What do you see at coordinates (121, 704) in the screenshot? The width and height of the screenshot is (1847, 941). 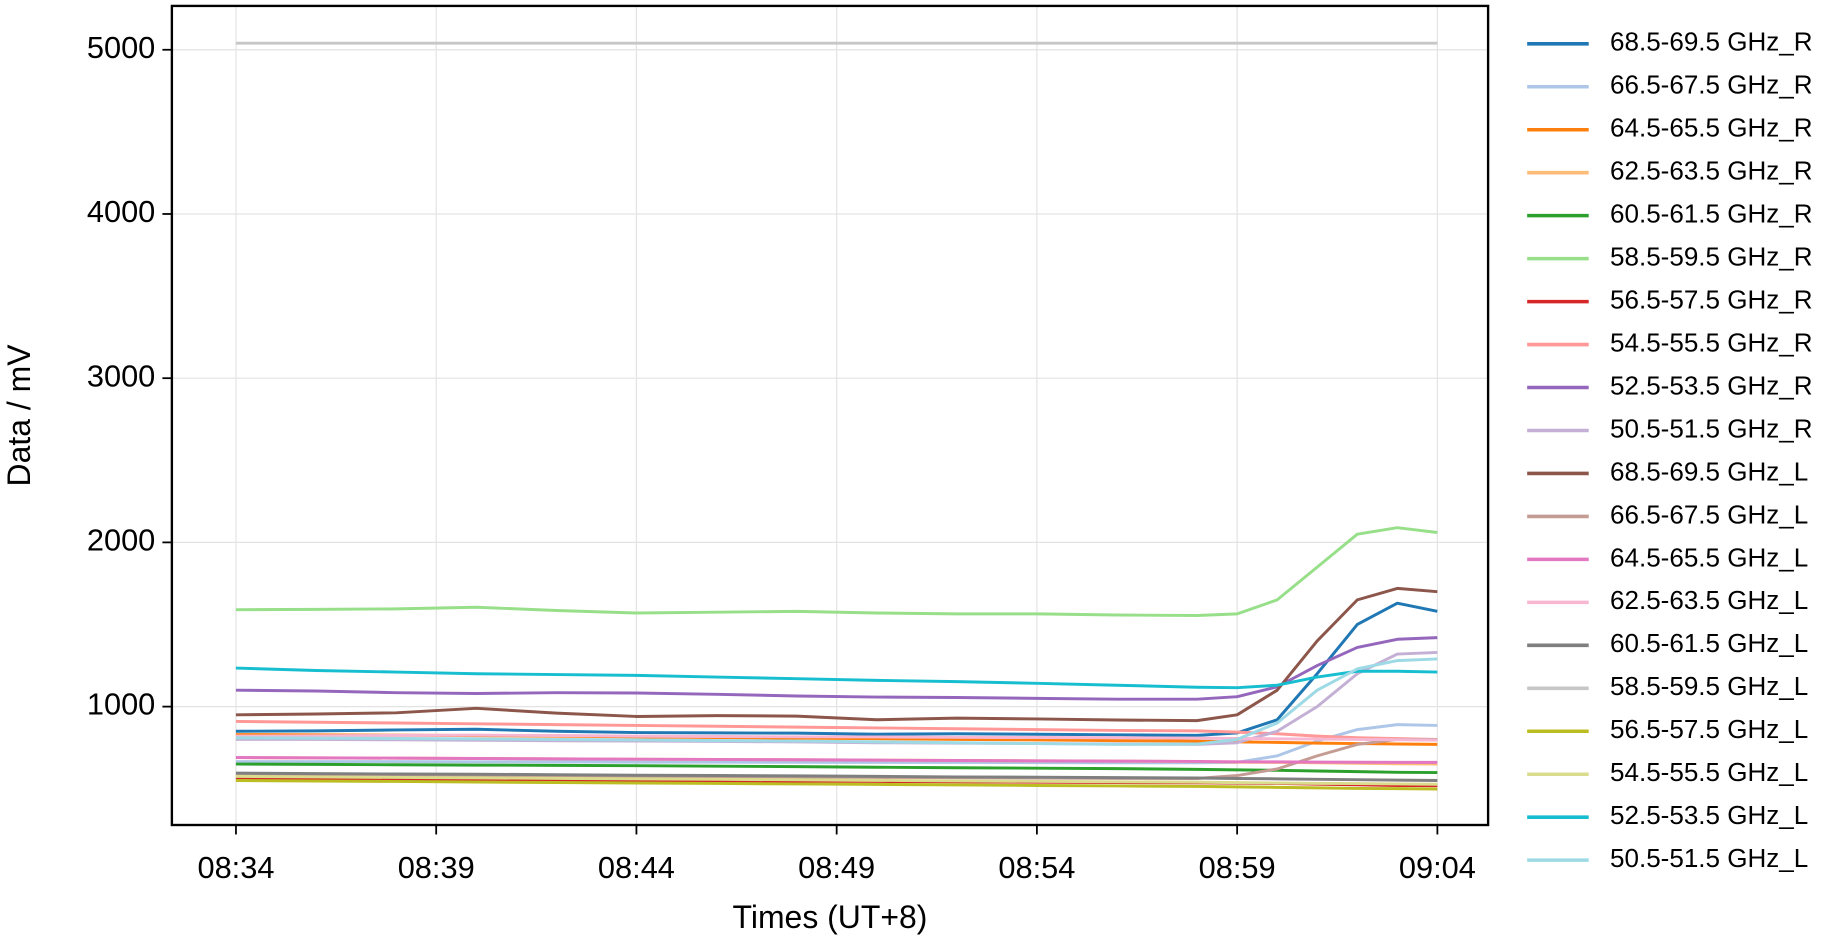 I see `y-tick-label: 1000` at bounding box center [121, 704].